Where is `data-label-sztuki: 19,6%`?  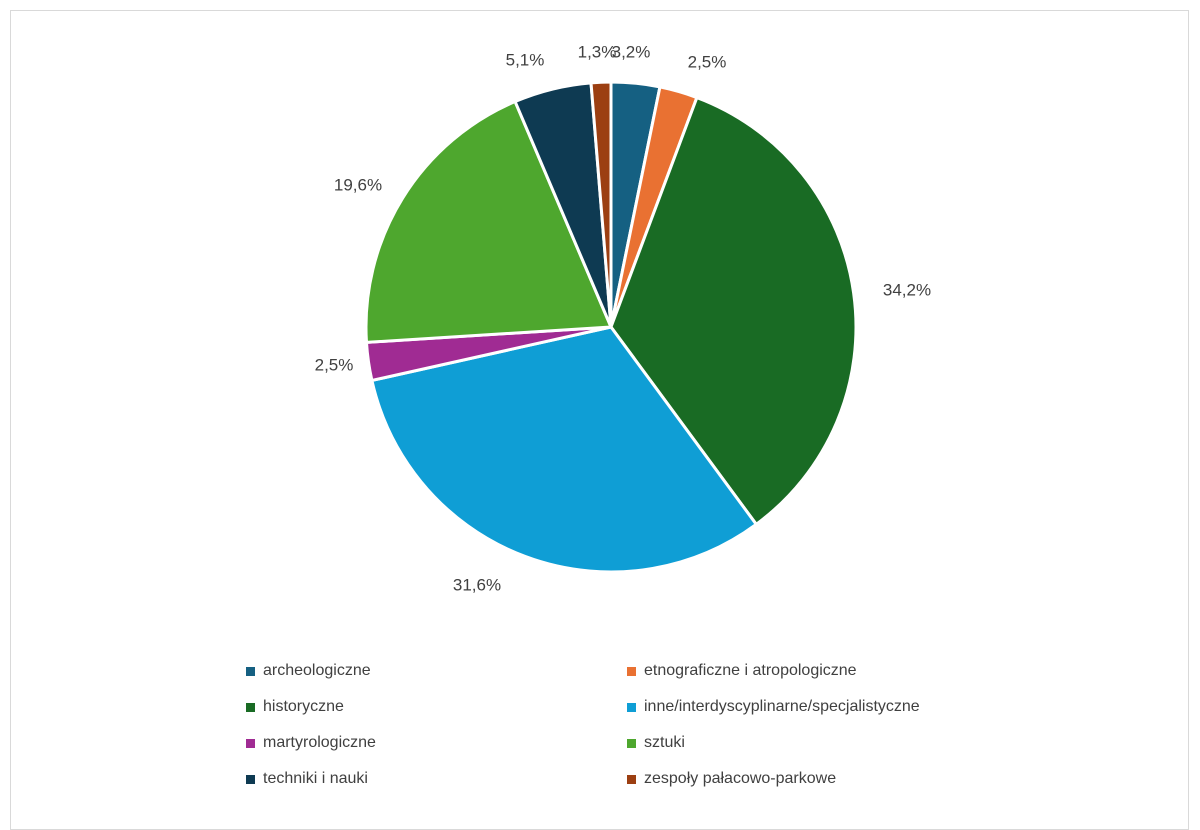
data-label-sztuki: 19,6% is located at coordinates (358, 184).